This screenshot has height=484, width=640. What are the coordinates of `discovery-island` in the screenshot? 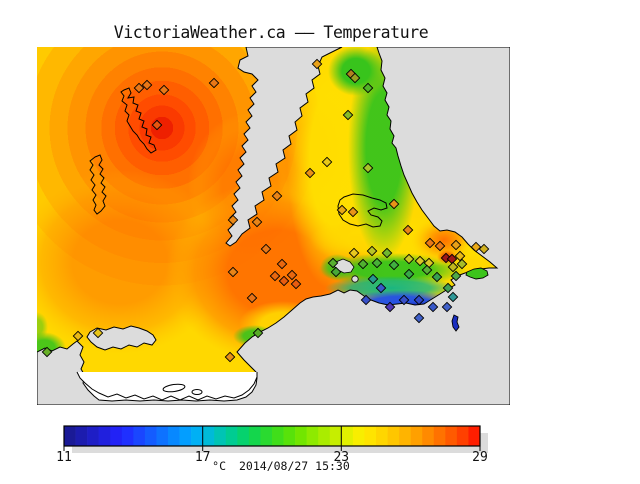 It's located at (477, 273).